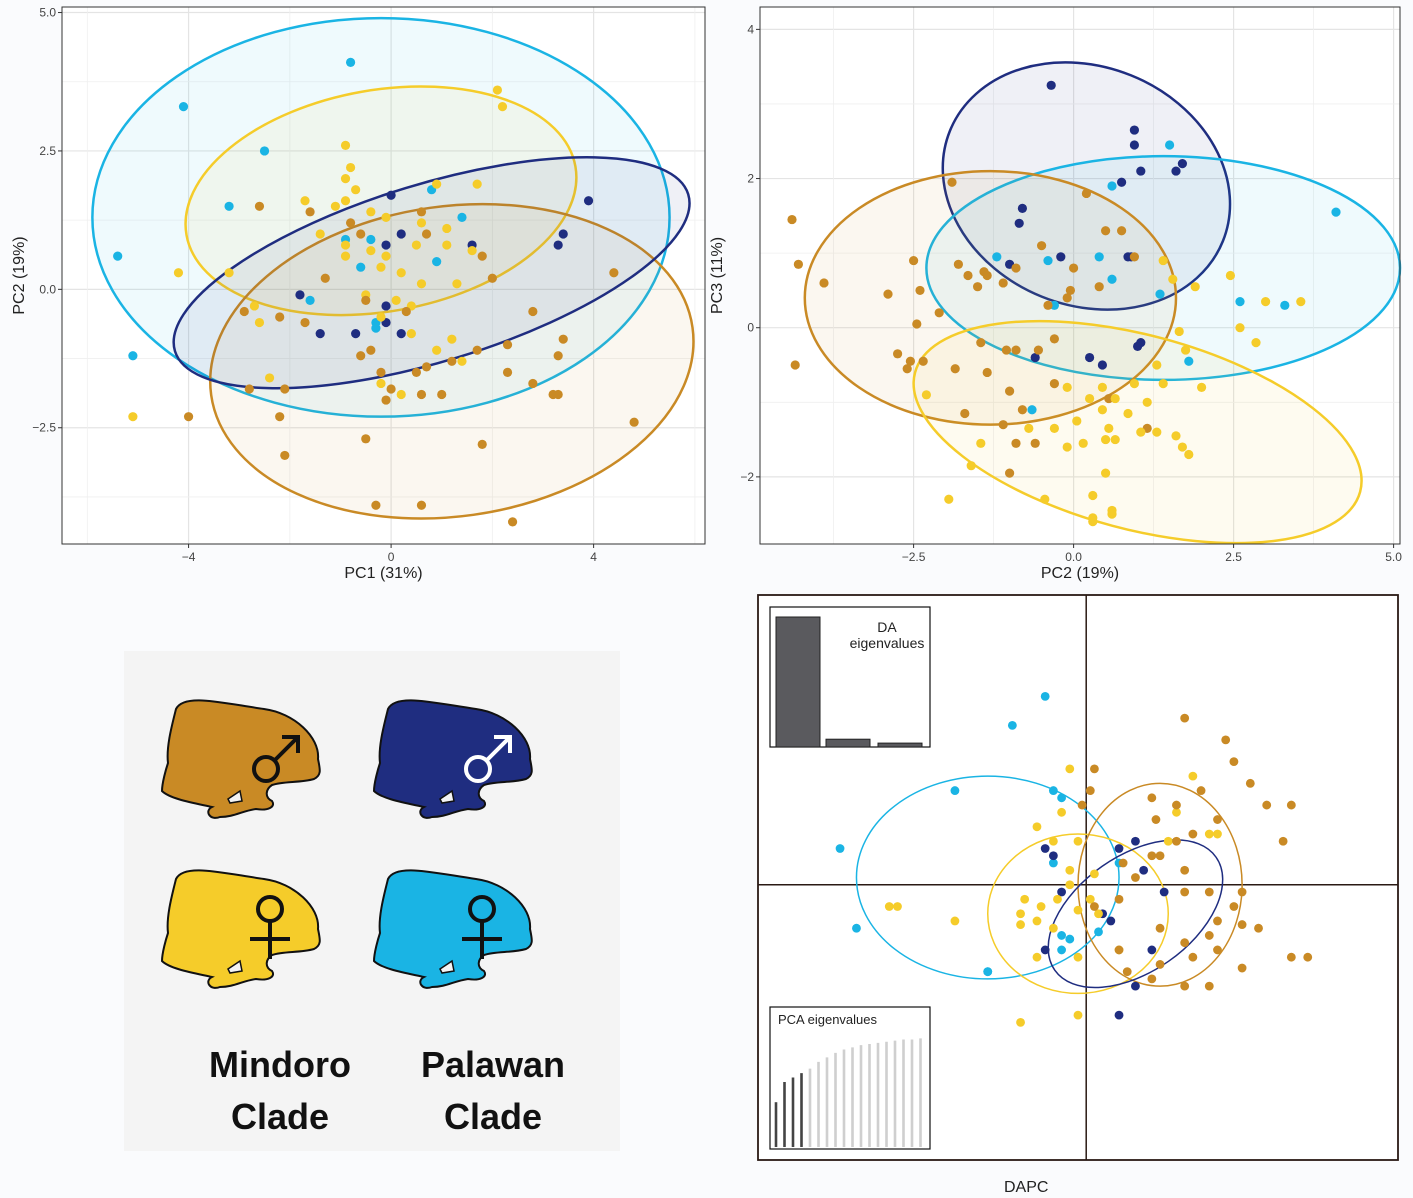  Describe the element at coordinates (478, 769) in the screenshot. I see `male-symbol-ring` at that location.